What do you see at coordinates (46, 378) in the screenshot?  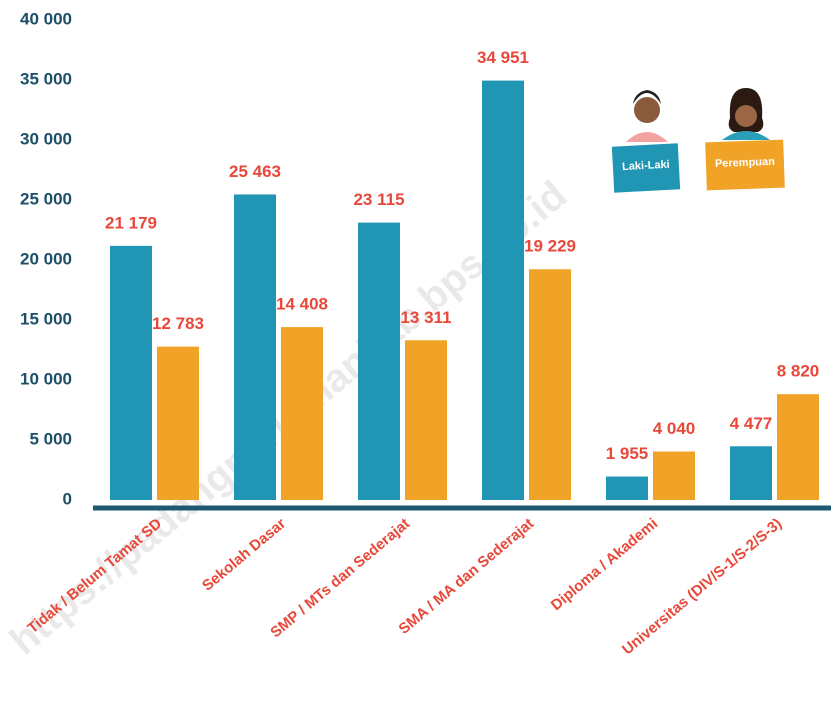 I see `y-tick-label: 10 000` at bounding box center [46, 378].